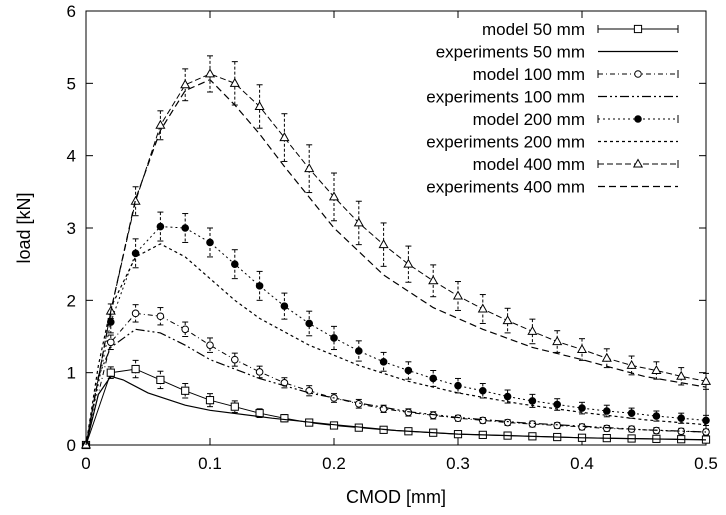  I want to click on y-tick-label: 3, so click(71, 228).